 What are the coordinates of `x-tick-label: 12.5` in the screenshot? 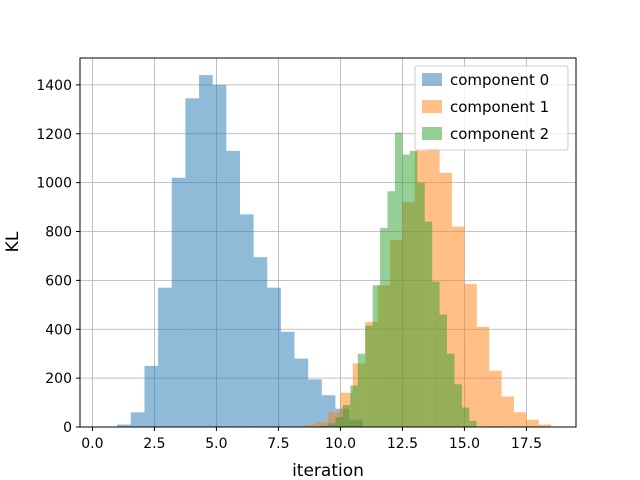 It's located at (402, 444).